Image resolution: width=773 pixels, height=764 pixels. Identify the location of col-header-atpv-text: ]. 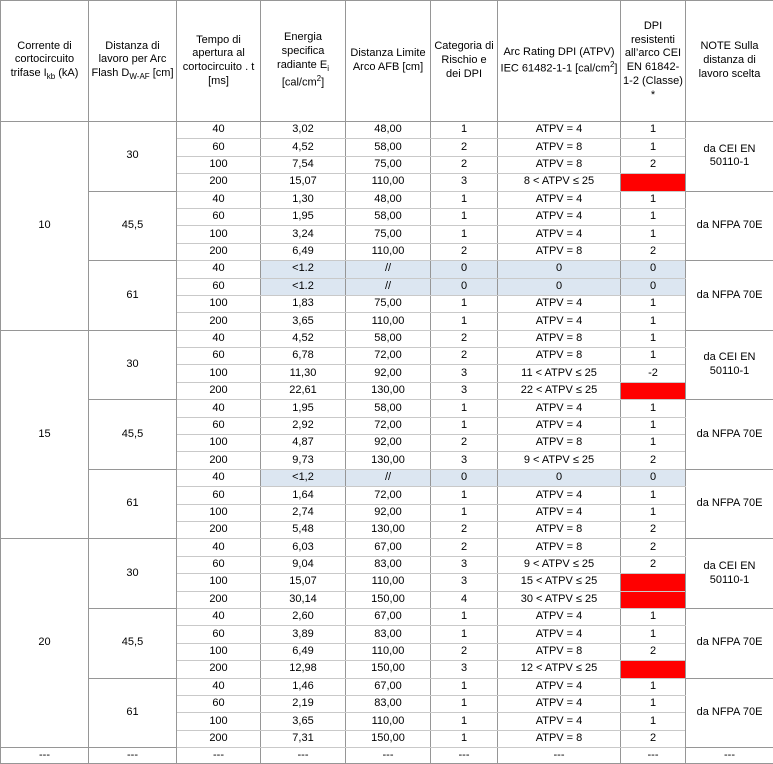
(615, 68).